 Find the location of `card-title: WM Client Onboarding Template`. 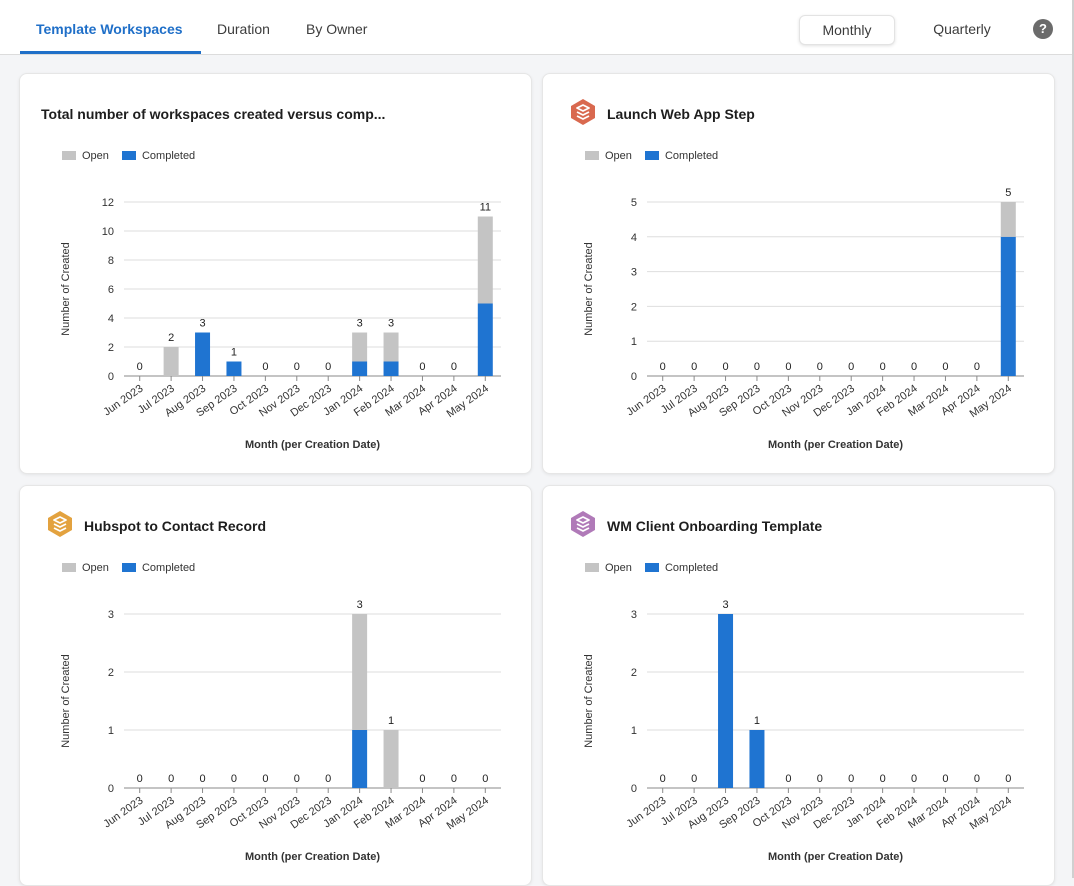

card-title: WM Client Onboarding Template is located at coordinates (715, 526).